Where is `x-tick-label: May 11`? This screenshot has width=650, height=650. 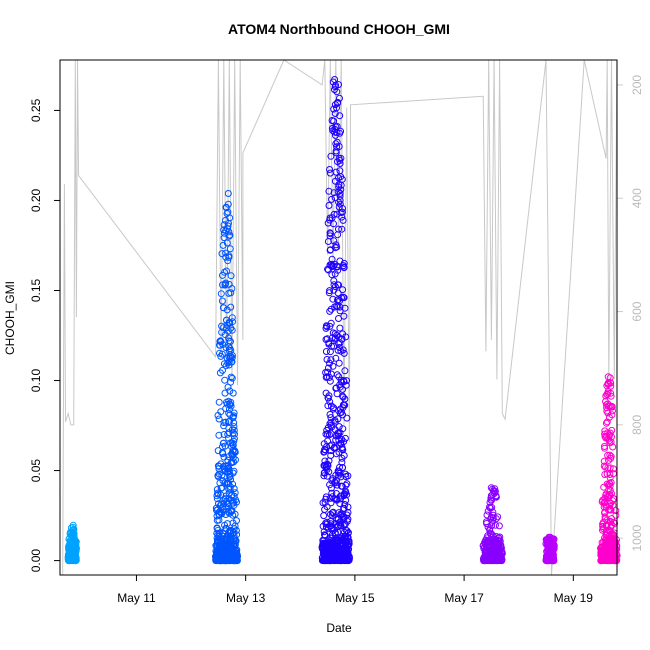 x-tick-label: May 11 is located at coordinates (136, 598).